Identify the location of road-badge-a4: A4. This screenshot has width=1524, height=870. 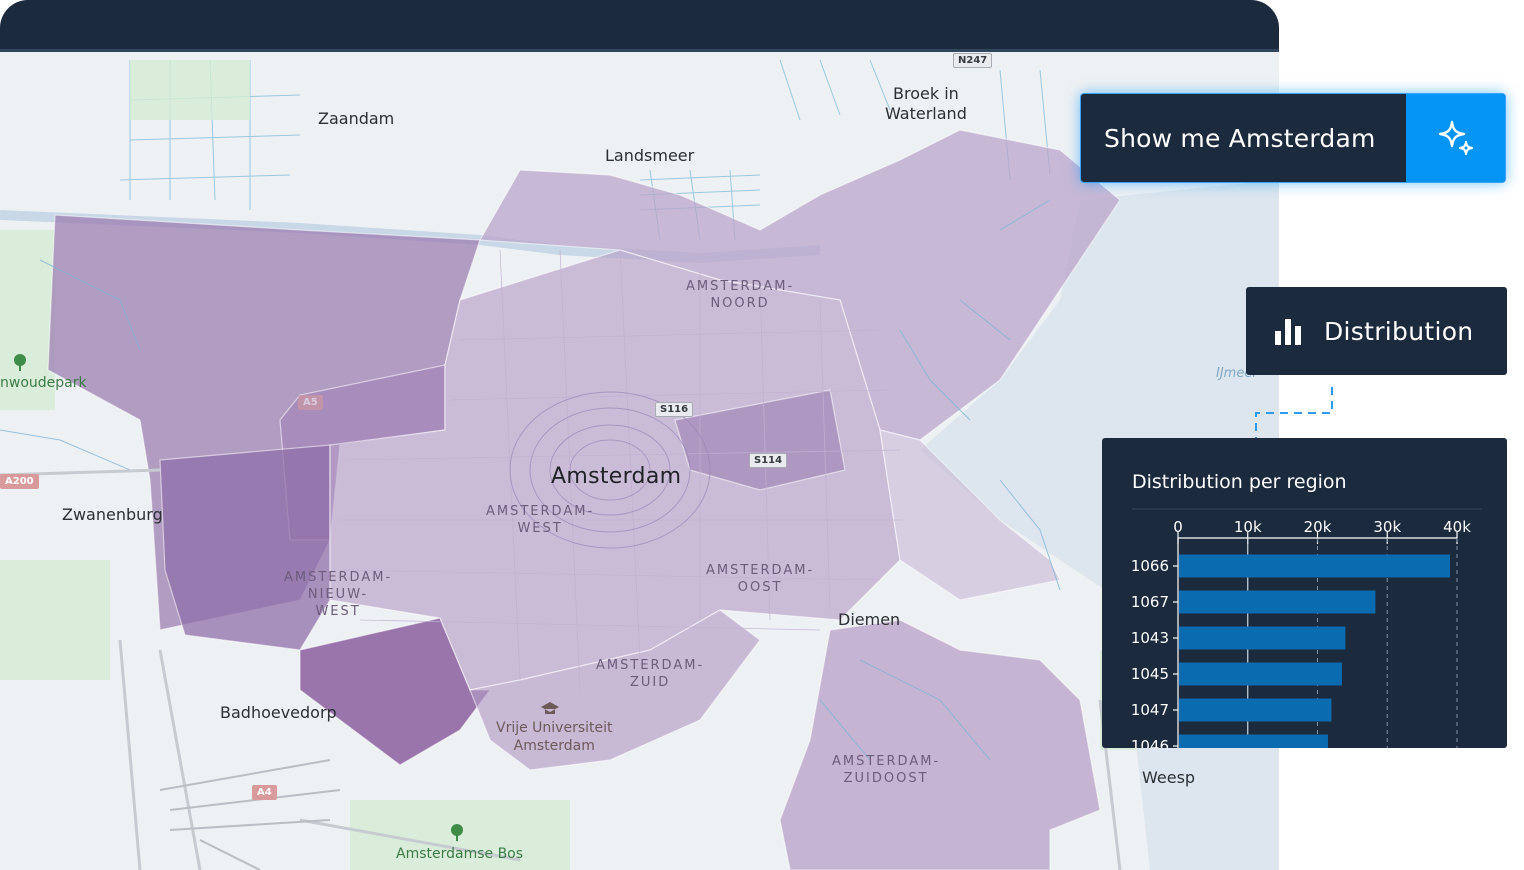
(264, 792).